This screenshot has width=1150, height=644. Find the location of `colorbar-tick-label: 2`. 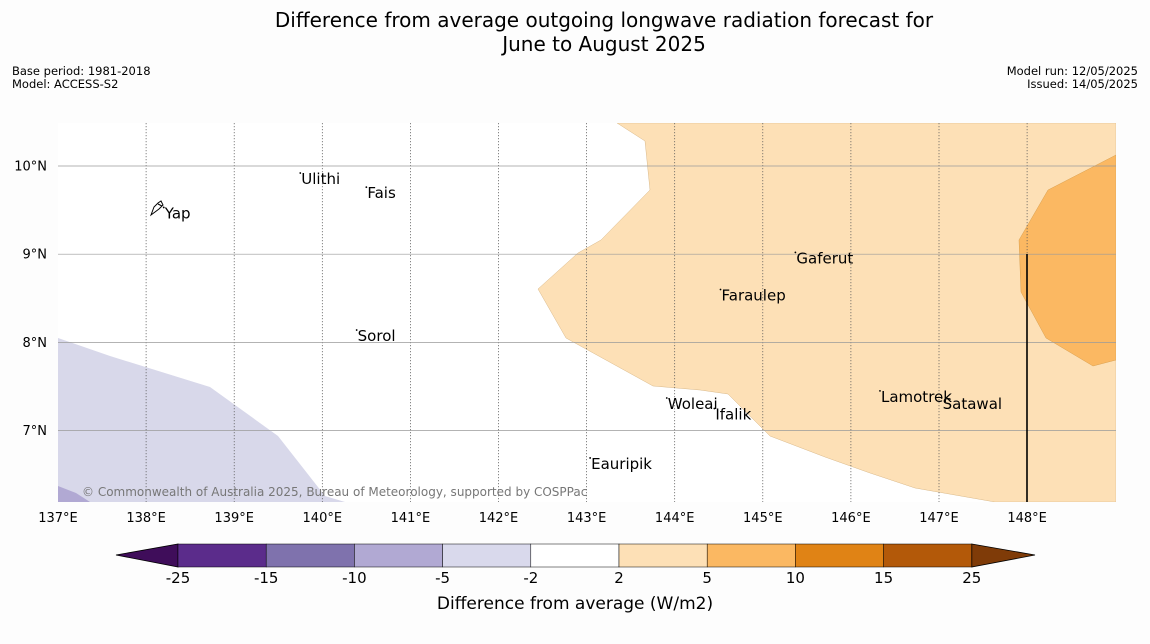

colorbar-tick-label: 2 is located at coordinates (619, 578).